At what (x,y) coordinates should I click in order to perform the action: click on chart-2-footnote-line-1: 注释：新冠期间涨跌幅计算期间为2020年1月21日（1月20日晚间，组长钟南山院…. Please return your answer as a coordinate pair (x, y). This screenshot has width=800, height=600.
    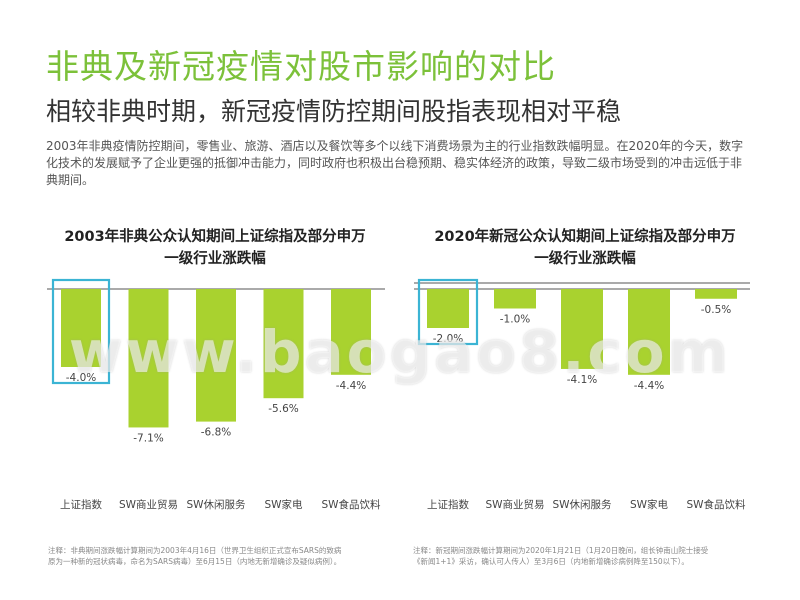
    Looking at the image, I should click on (561, 550).